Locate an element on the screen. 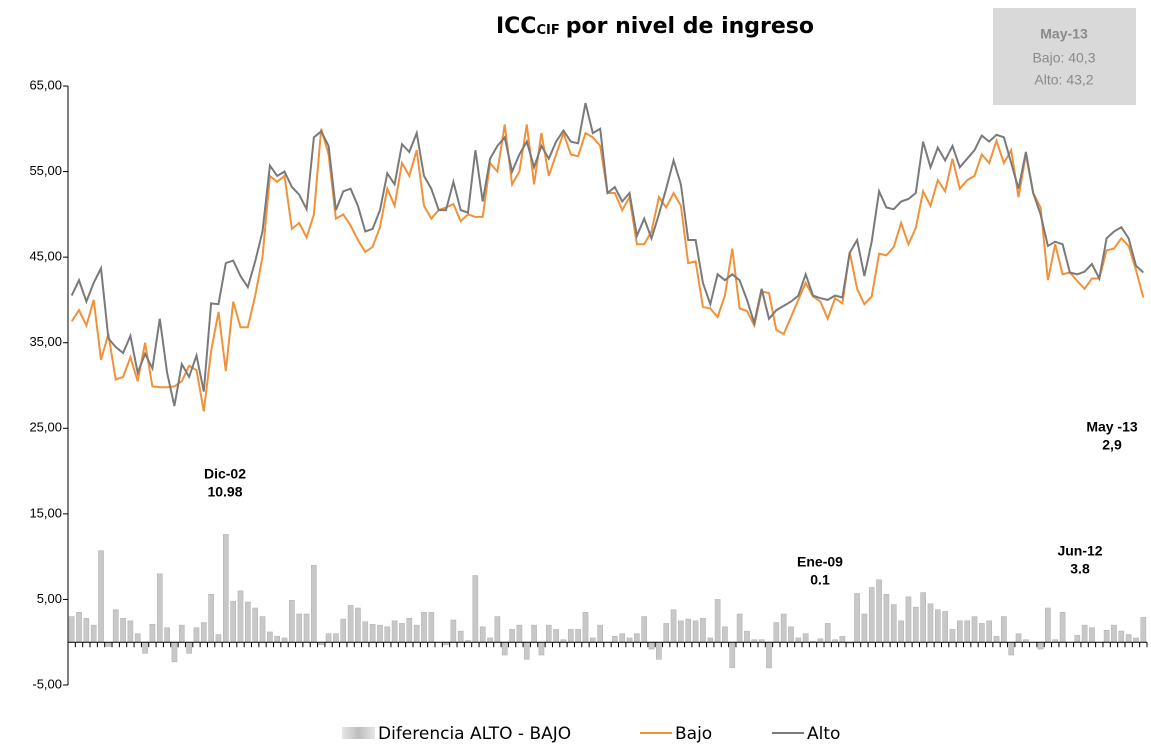 This screenshot has height=746, width=1151. annotation: Dic-02 is located at coordinates (225, 474).